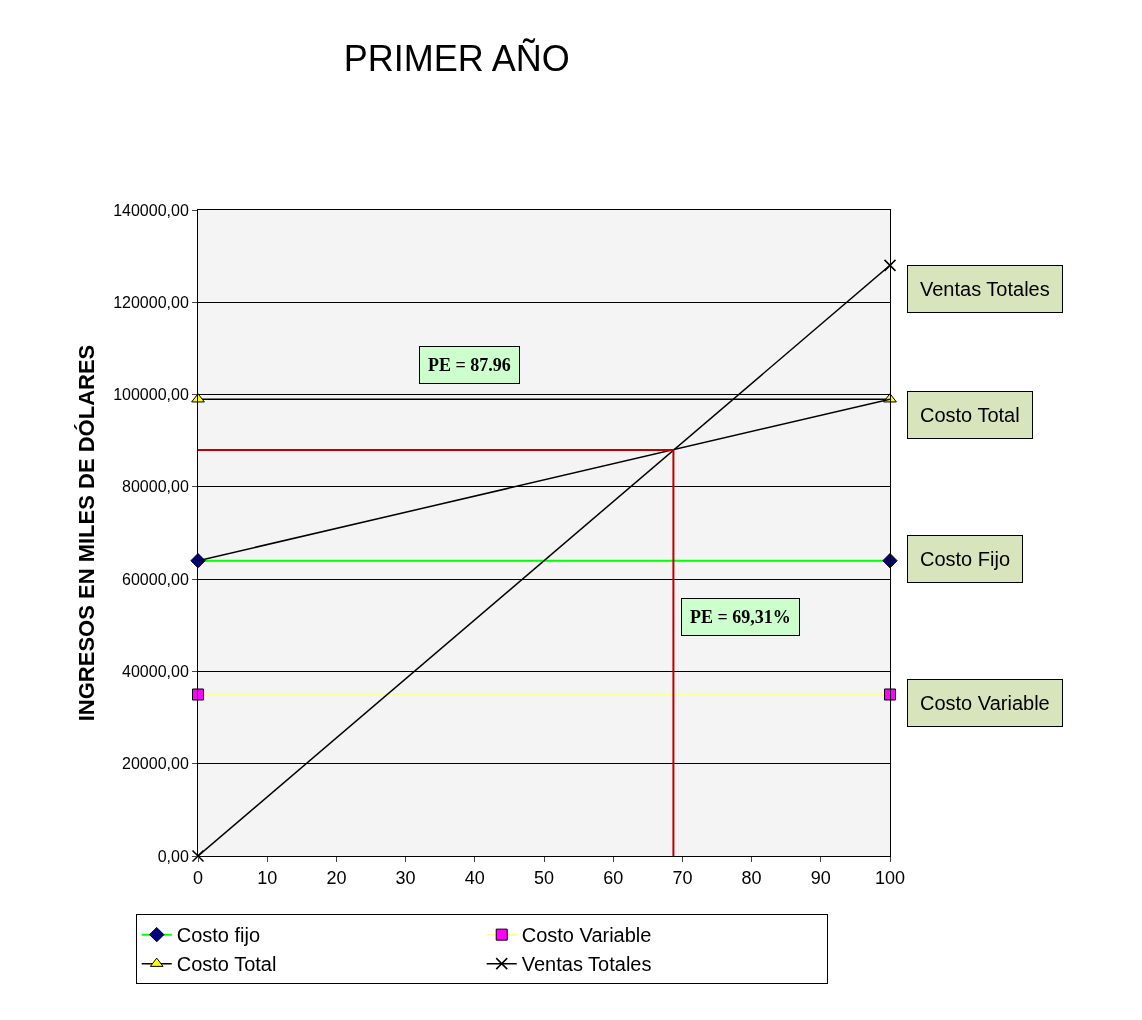  I want to click on x-tick-label: 80, so click(751, 877).